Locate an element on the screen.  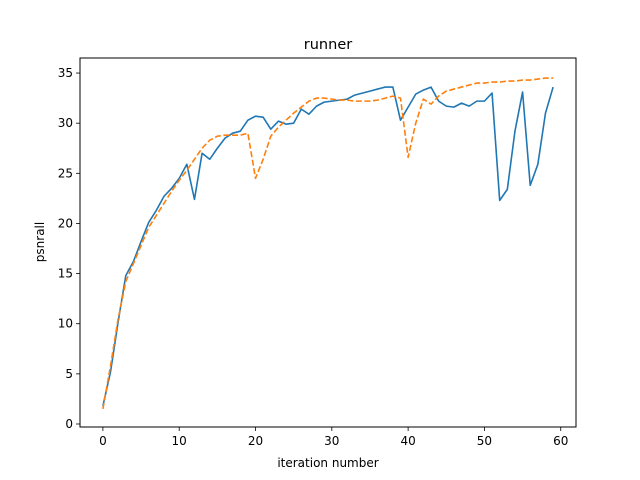
x-tick-label: 20 is located at coordinates (255, 441).